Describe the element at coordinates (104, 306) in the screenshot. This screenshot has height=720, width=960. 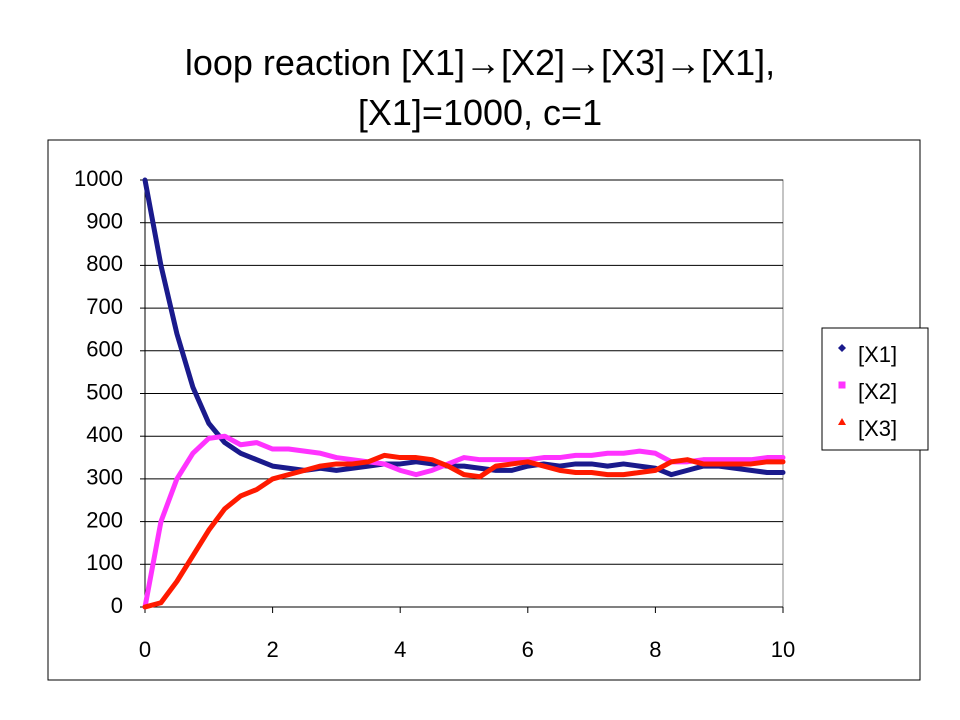
I see `y-tick-label: 700` at that location.